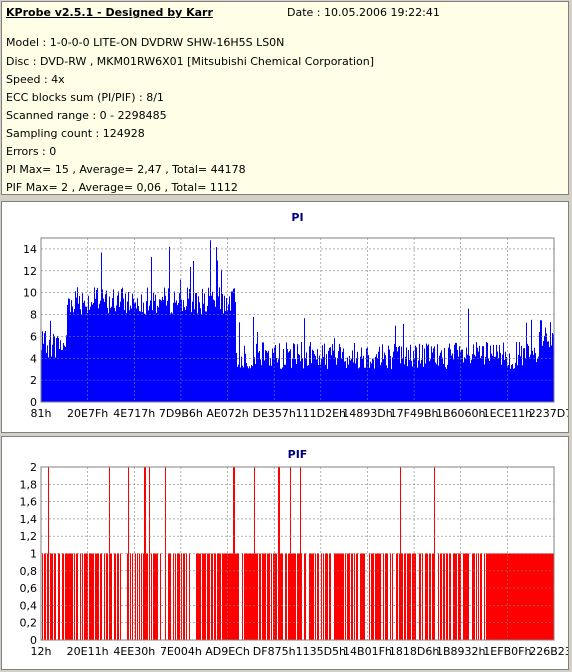 Image resolution: width=572 pixels, height=672 pixels. Describe the element at coordinates (298, 454) in the screenshot. I see `pif-chart-title: PIF` at that location.